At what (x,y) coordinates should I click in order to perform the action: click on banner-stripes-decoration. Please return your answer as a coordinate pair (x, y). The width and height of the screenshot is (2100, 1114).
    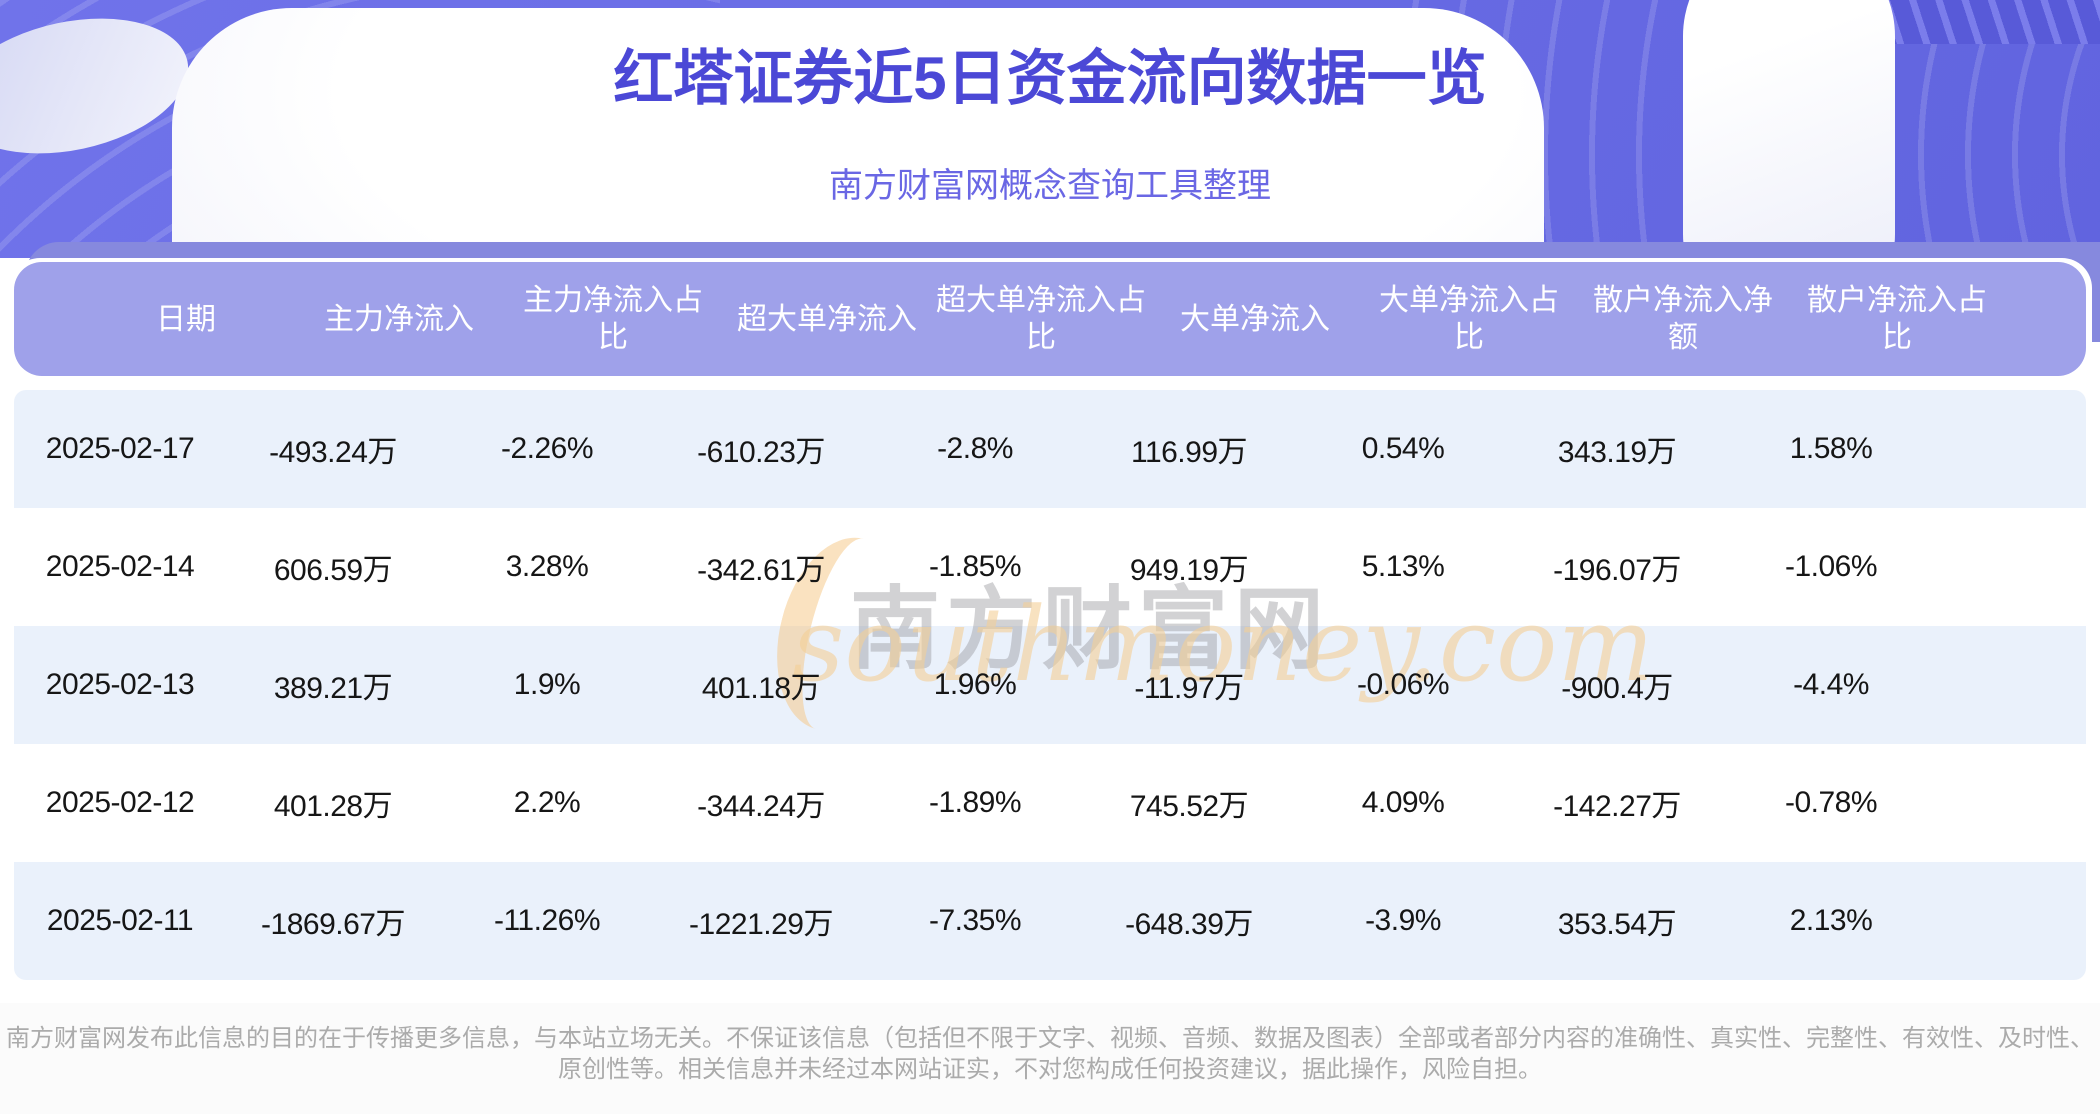
    Looking at the image, I should click on (1989, 22).